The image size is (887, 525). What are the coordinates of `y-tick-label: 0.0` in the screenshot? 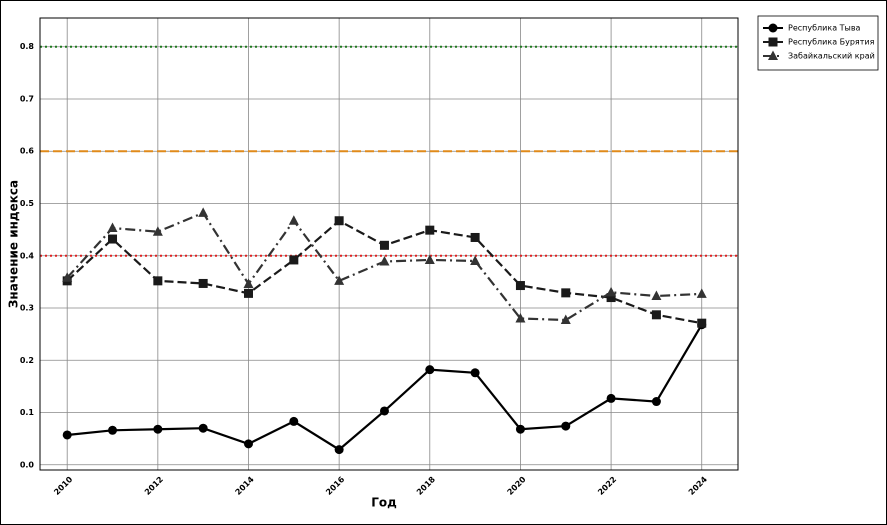 It's located at (27, 464).